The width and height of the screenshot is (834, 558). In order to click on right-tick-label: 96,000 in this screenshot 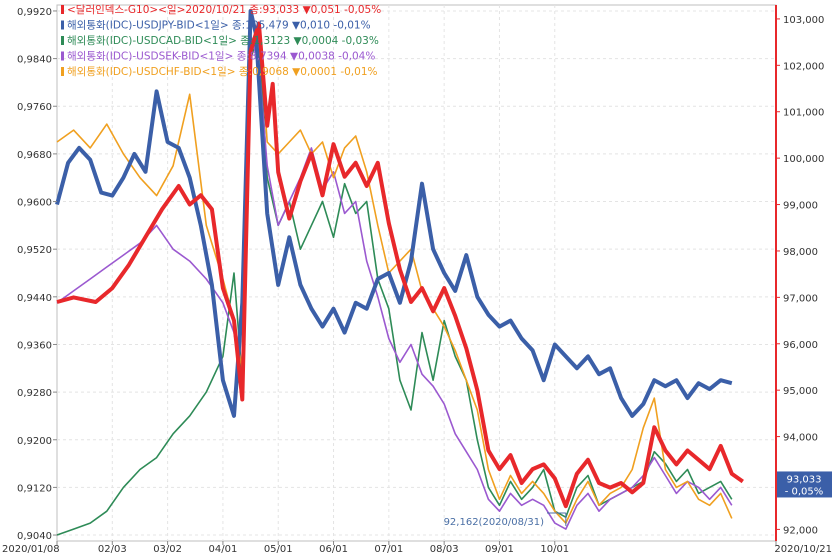, I will do `click(800, 345)`.